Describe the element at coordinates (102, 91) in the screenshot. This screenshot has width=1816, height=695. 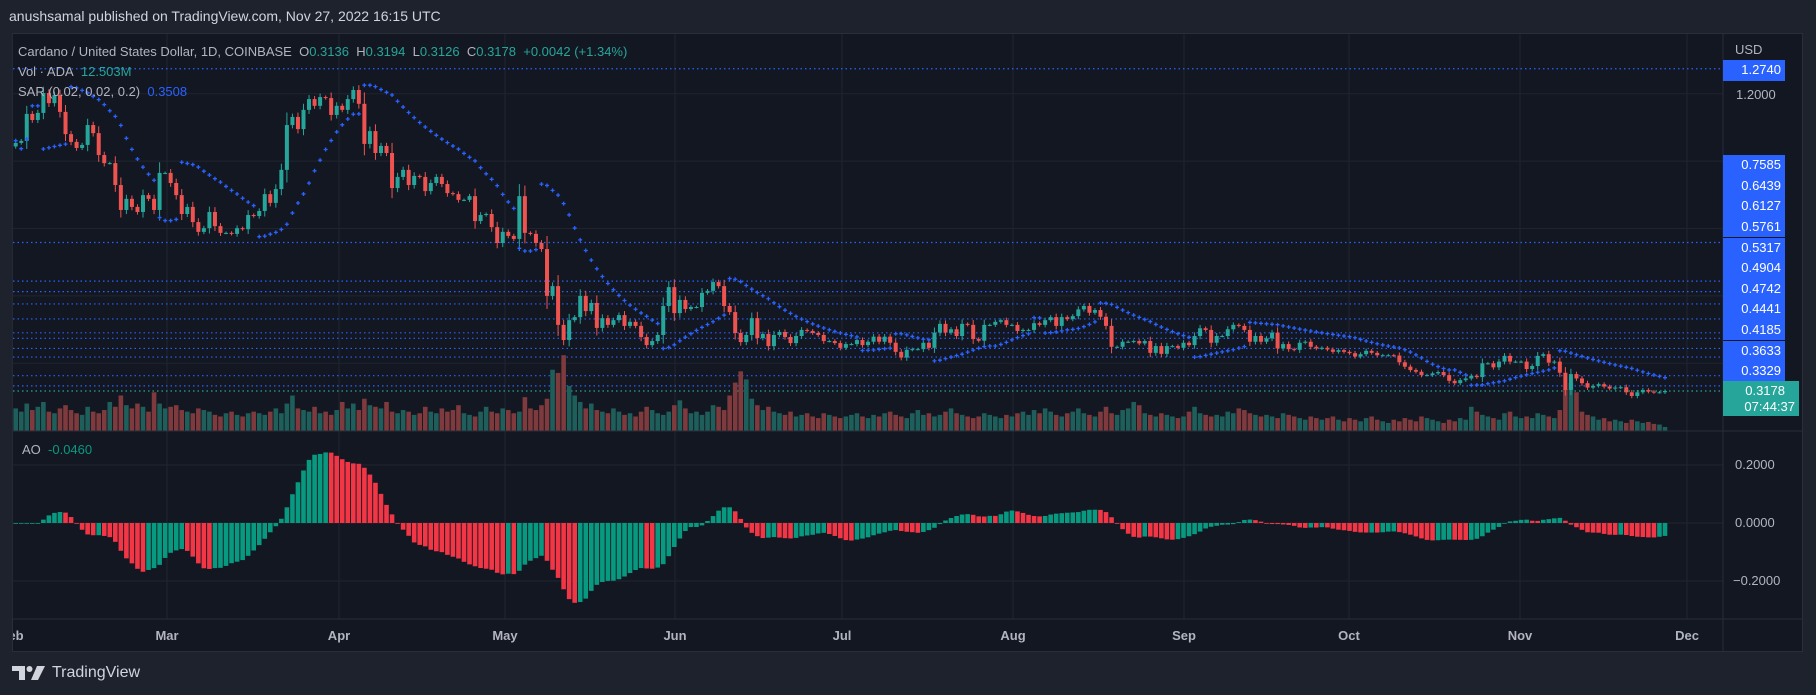
I see `sar-legend: SAR (0.02, 0.02, 0.2) 0.3508` at that location.